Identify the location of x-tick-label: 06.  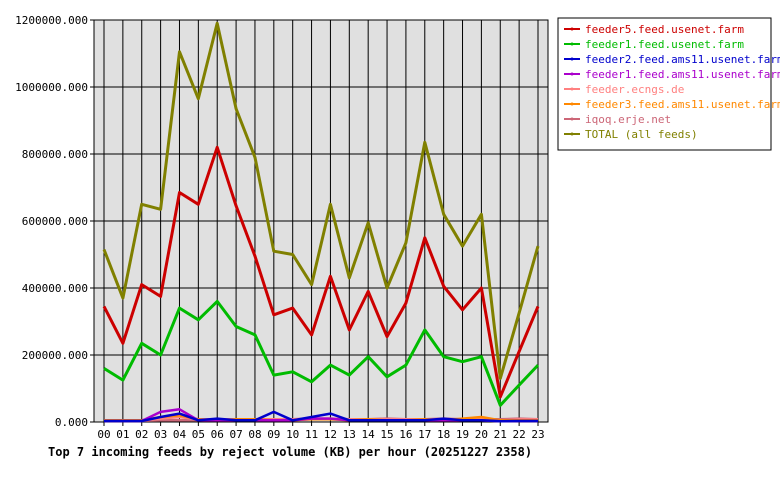
(217, 434).